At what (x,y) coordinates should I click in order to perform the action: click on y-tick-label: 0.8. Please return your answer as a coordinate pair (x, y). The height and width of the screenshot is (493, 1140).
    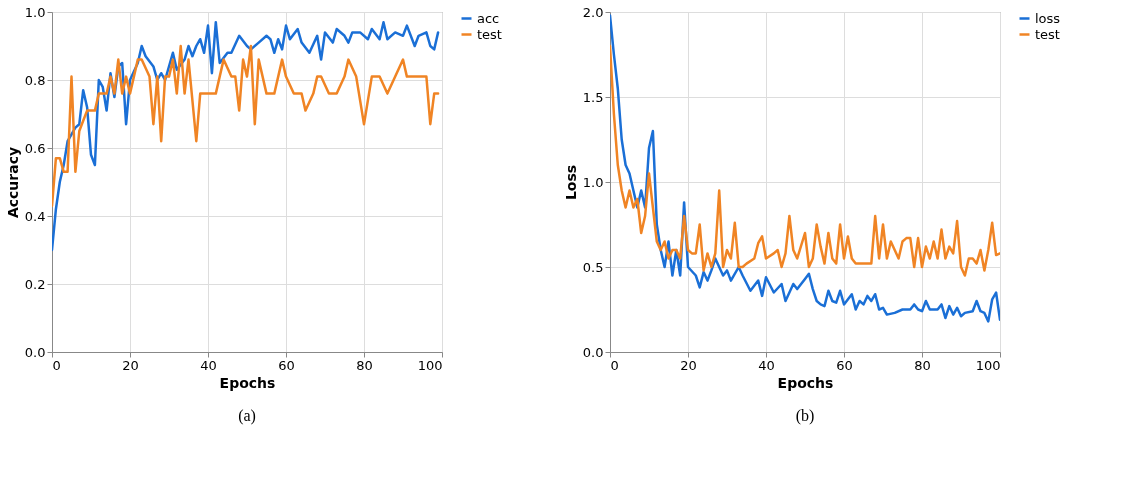
    Looking at the image, I should click on (35, 80).